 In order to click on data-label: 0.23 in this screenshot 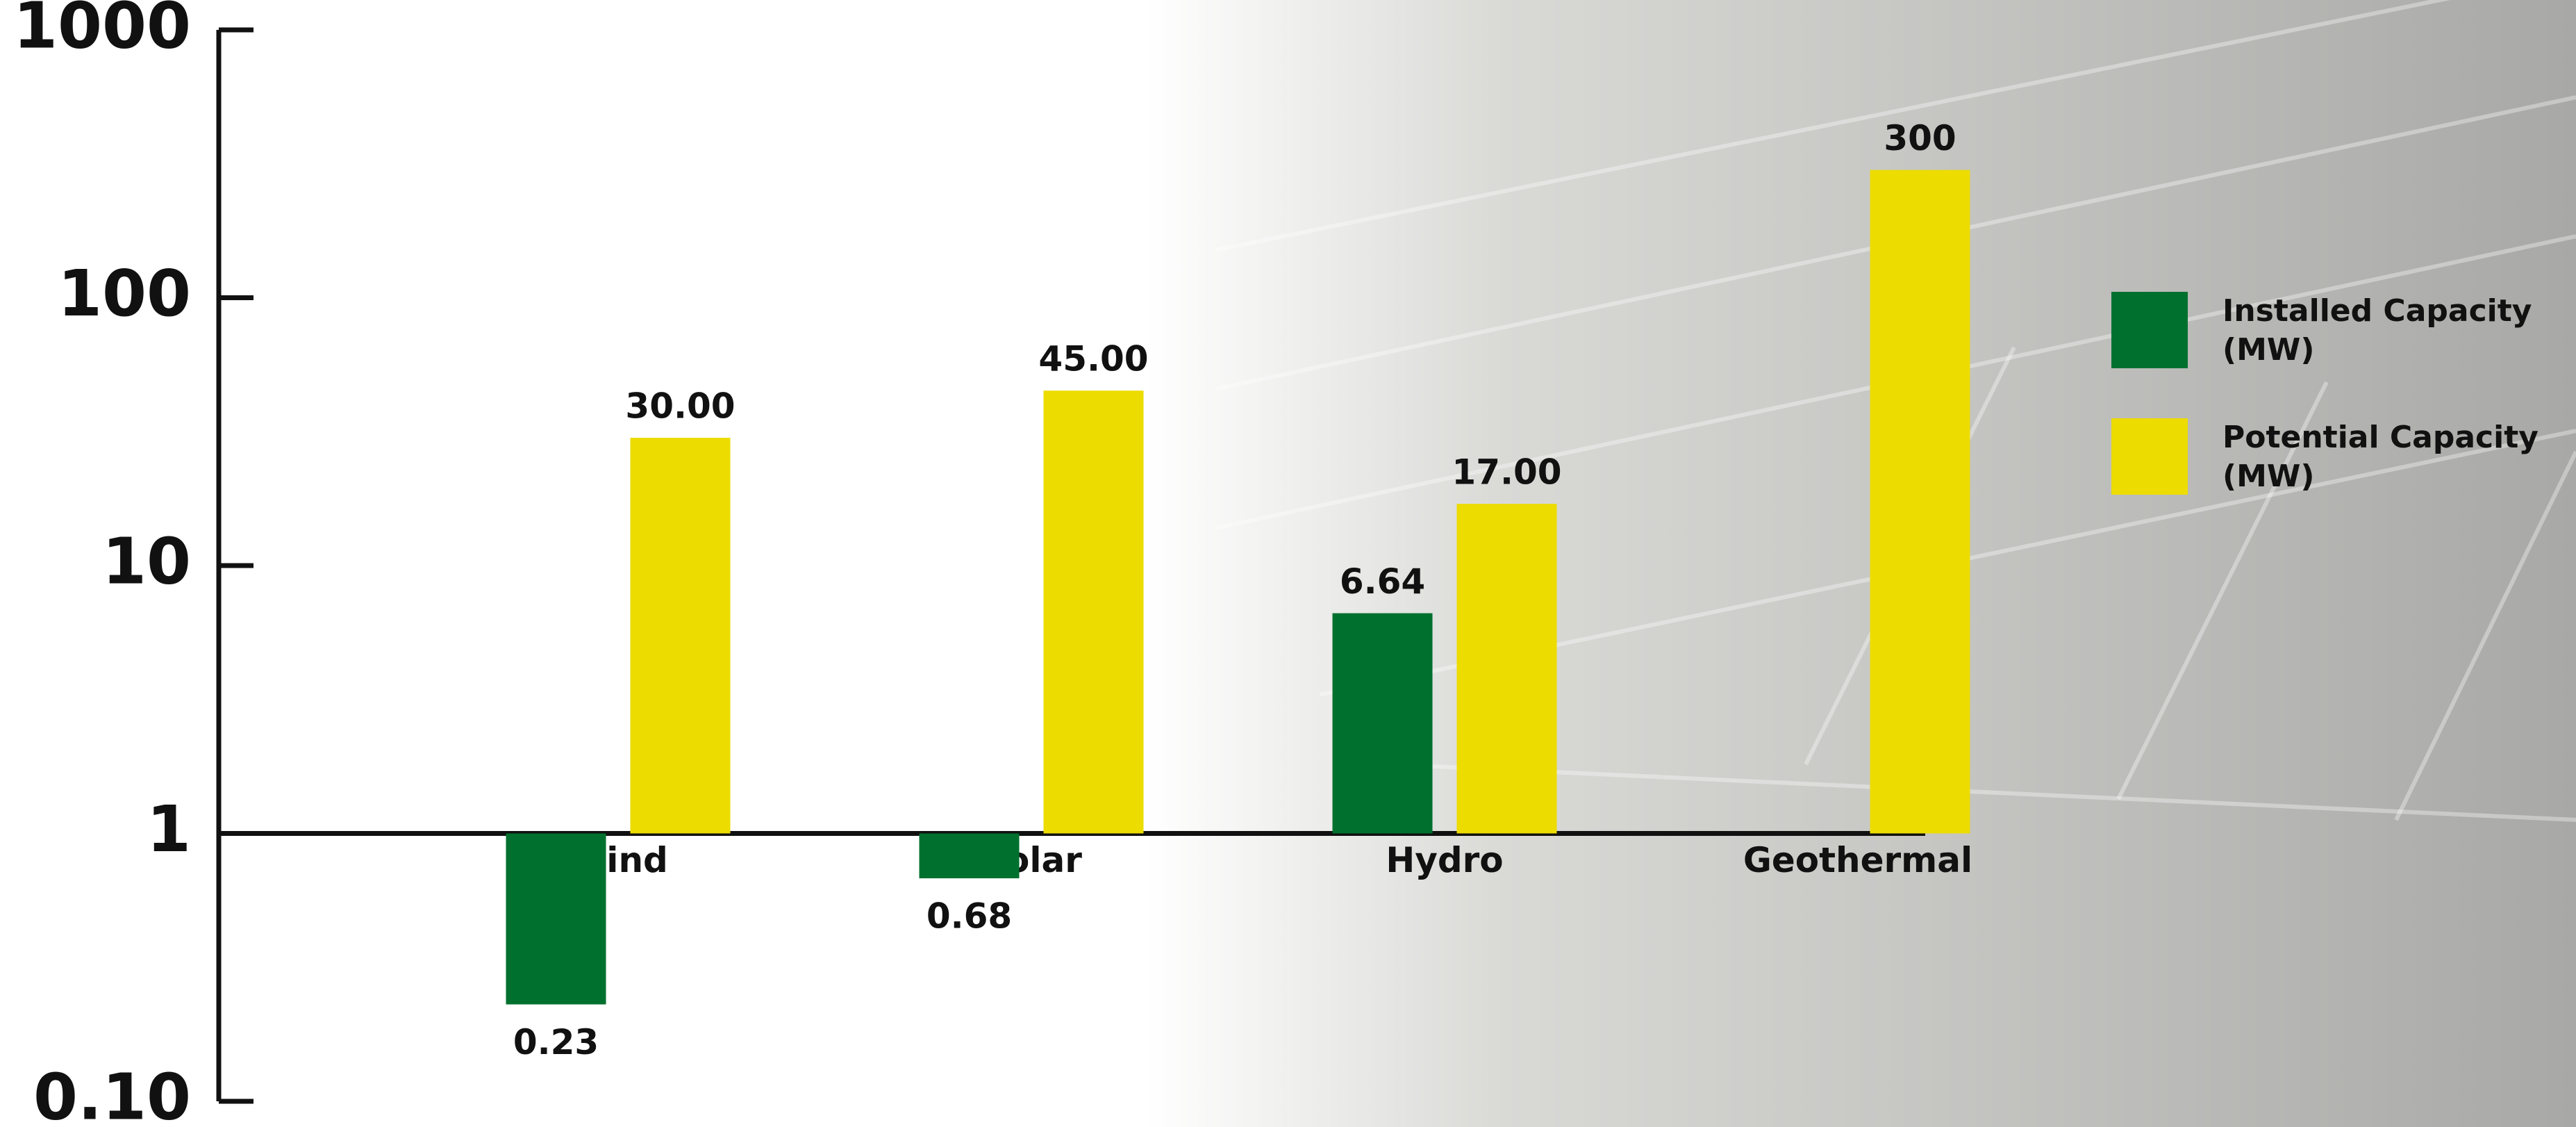, I will do `click(556, 1042)`.